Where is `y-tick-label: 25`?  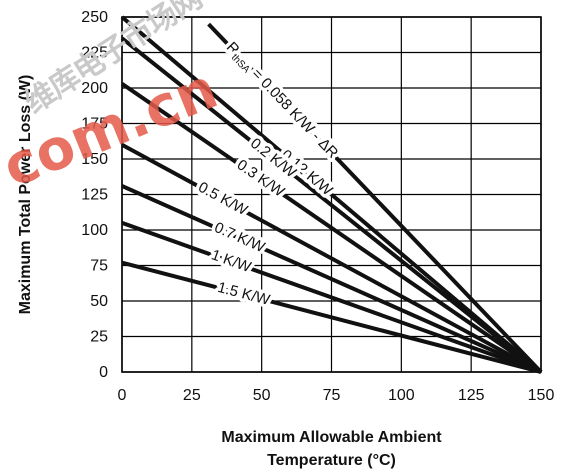
y-tick-label: 25 is located at coordinates (99, 337).